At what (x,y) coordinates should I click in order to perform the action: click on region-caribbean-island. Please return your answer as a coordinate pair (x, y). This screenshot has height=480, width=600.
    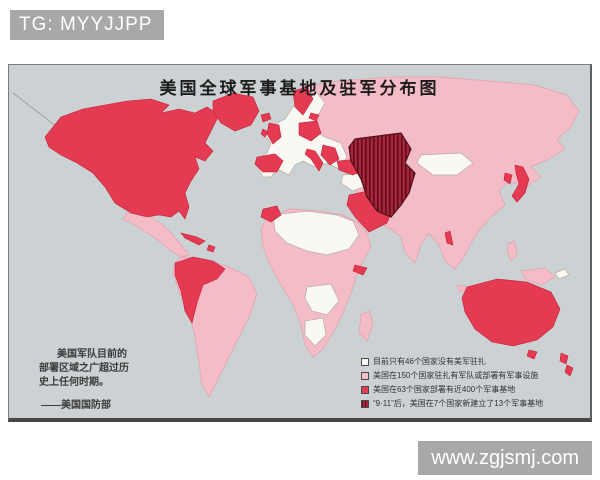
    Looking at the image, I should click on (211, 248).